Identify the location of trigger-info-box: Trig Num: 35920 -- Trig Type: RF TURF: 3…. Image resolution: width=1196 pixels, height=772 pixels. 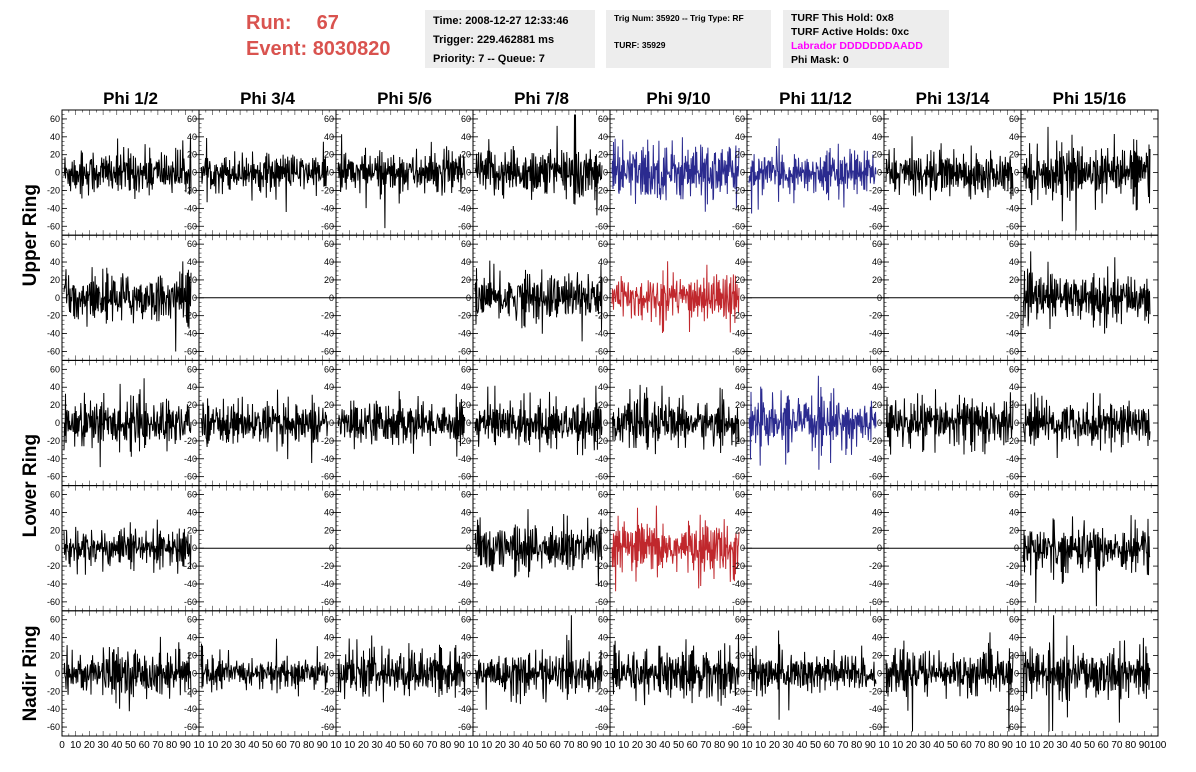
(688, 39).